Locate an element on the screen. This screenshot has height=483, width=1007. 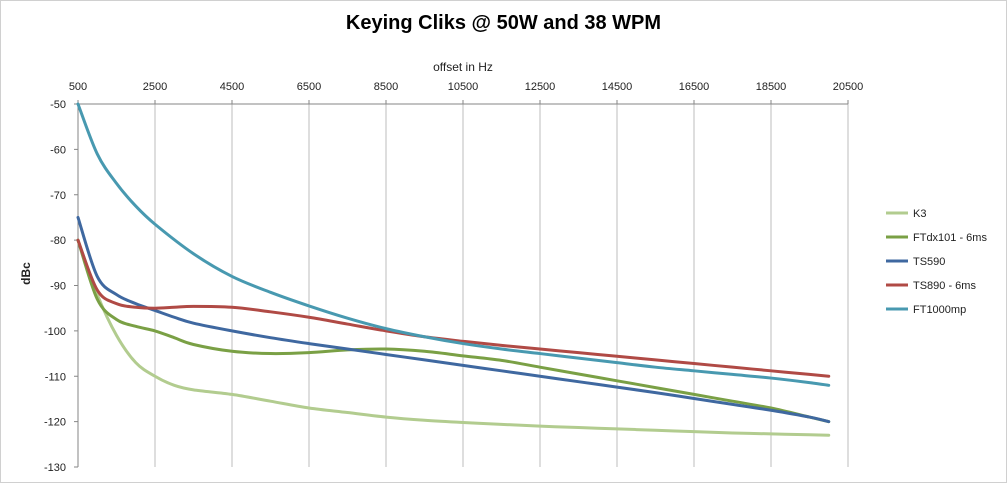
x-tick-label: 6500 is located at coordinates (309, 87).